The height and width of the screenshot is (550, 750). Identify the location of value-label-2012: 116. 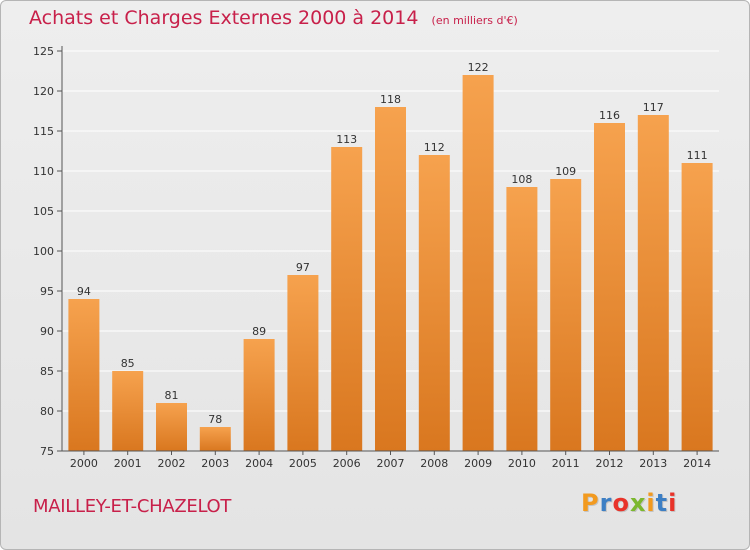
(609, 115).